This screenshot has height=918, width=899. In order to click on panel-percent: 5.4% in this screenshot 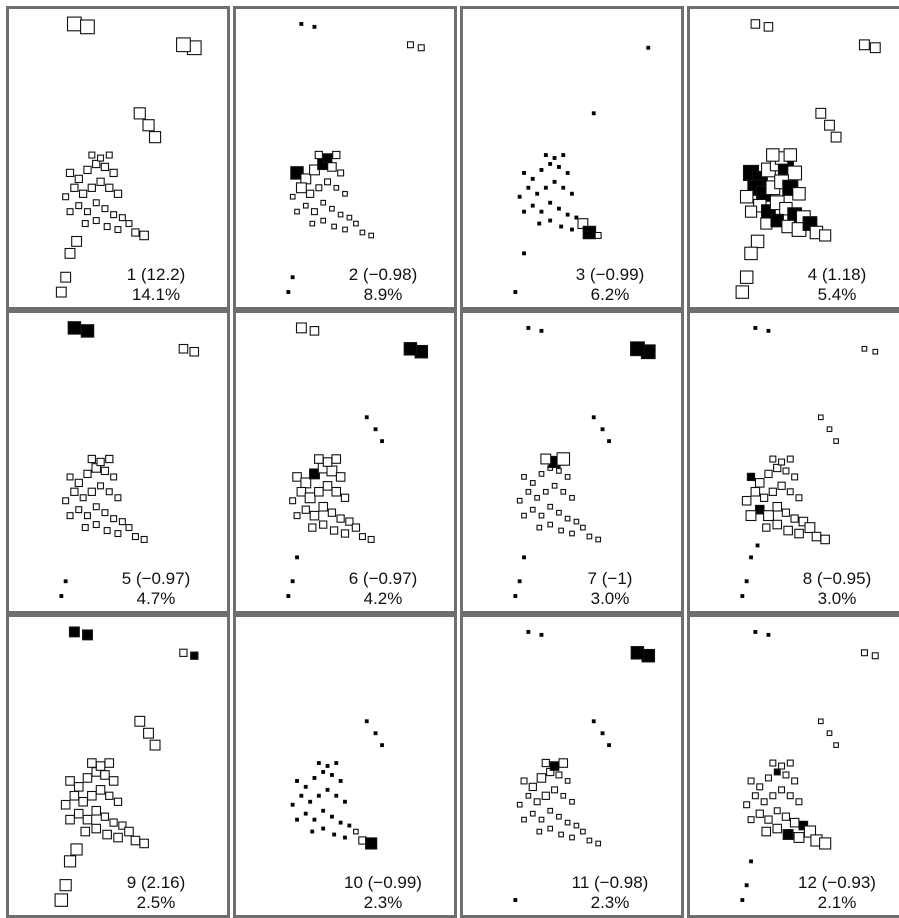, I will do `click(837, 294)`.